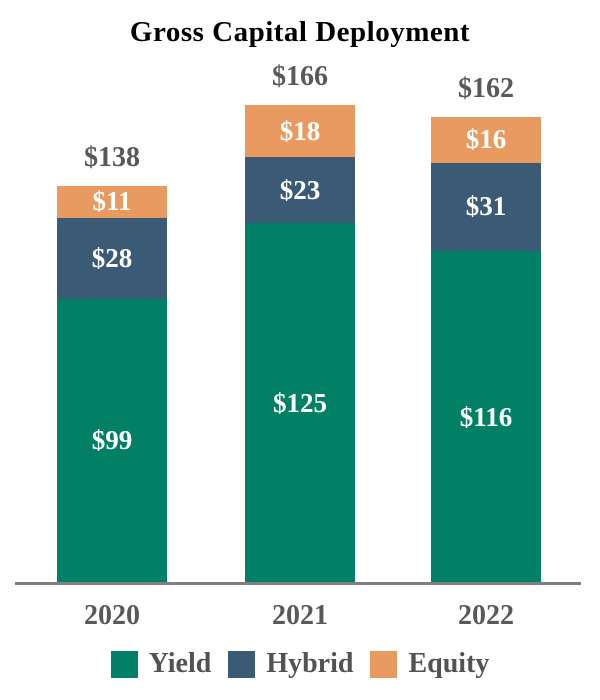 The image size is (600, 700). I want to click on segment-value-label: $99, so click(112, 440).